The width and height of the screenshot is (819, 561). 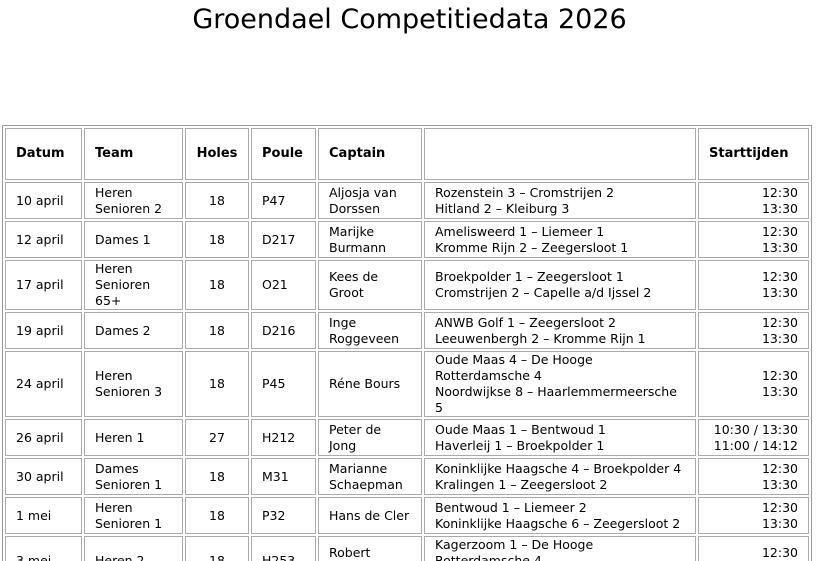 What do you see at coordinates (283, 330) in the screenshot?
I see `poule-cell: D216` at bounding box center [283, 330].